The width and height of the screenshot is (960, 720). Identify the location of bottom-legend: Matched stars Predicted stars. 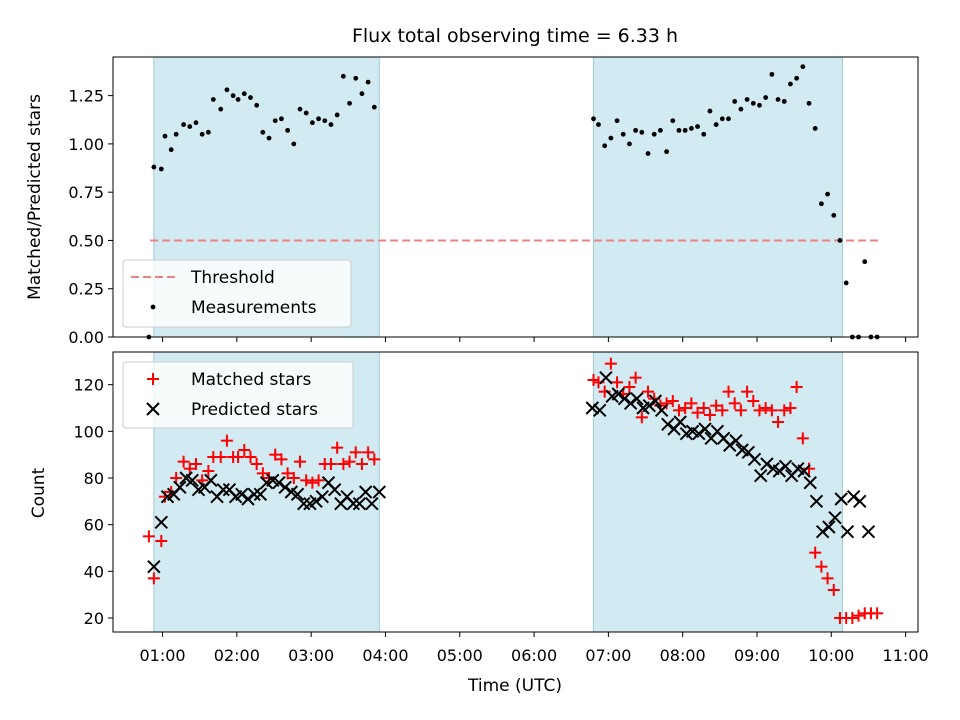
(238, 395).